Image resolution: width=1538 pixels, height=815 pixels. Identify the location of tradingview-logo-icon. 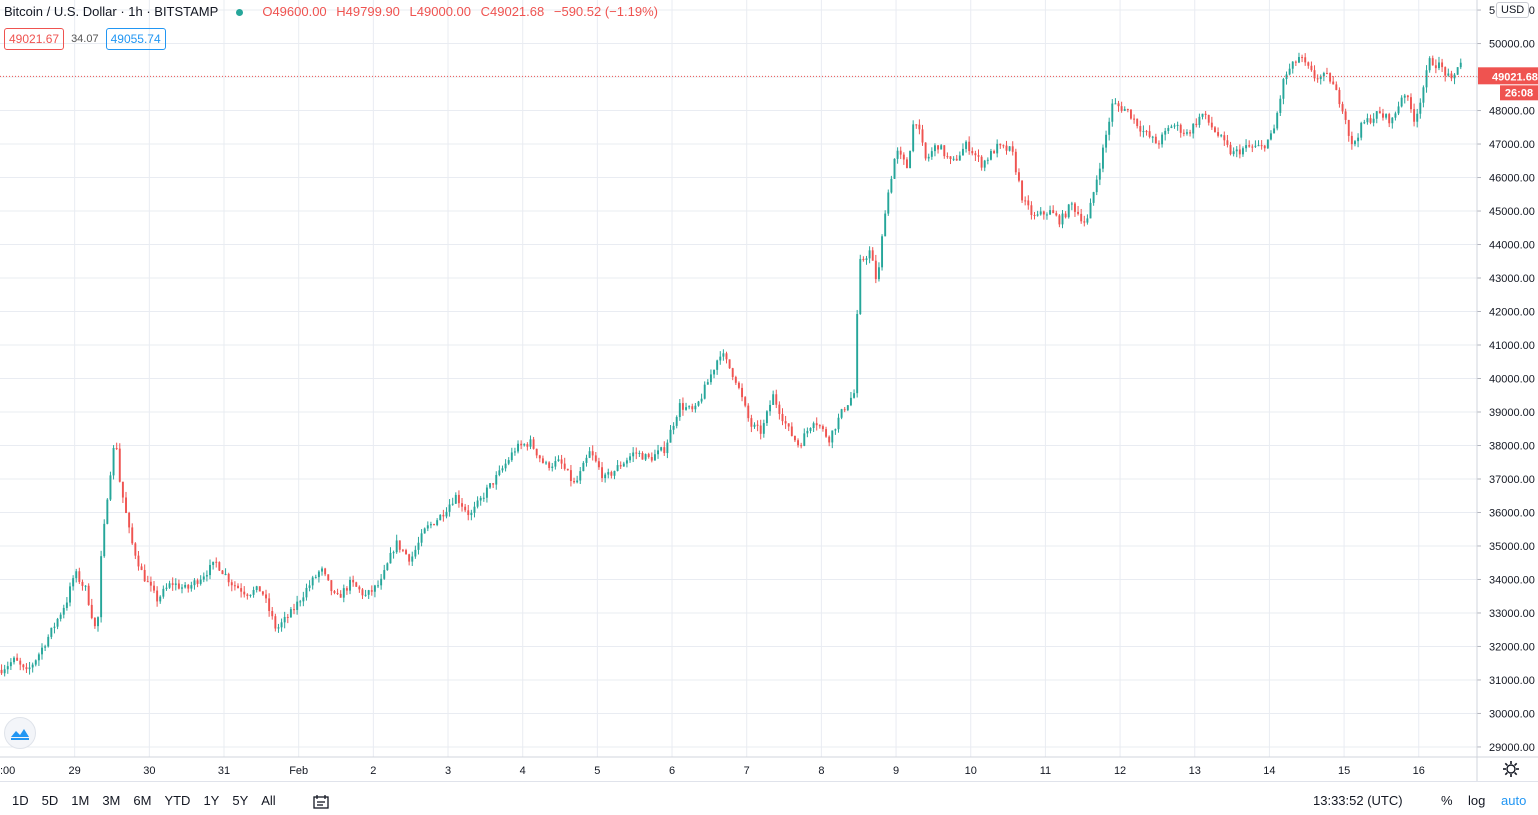
(20, 733).